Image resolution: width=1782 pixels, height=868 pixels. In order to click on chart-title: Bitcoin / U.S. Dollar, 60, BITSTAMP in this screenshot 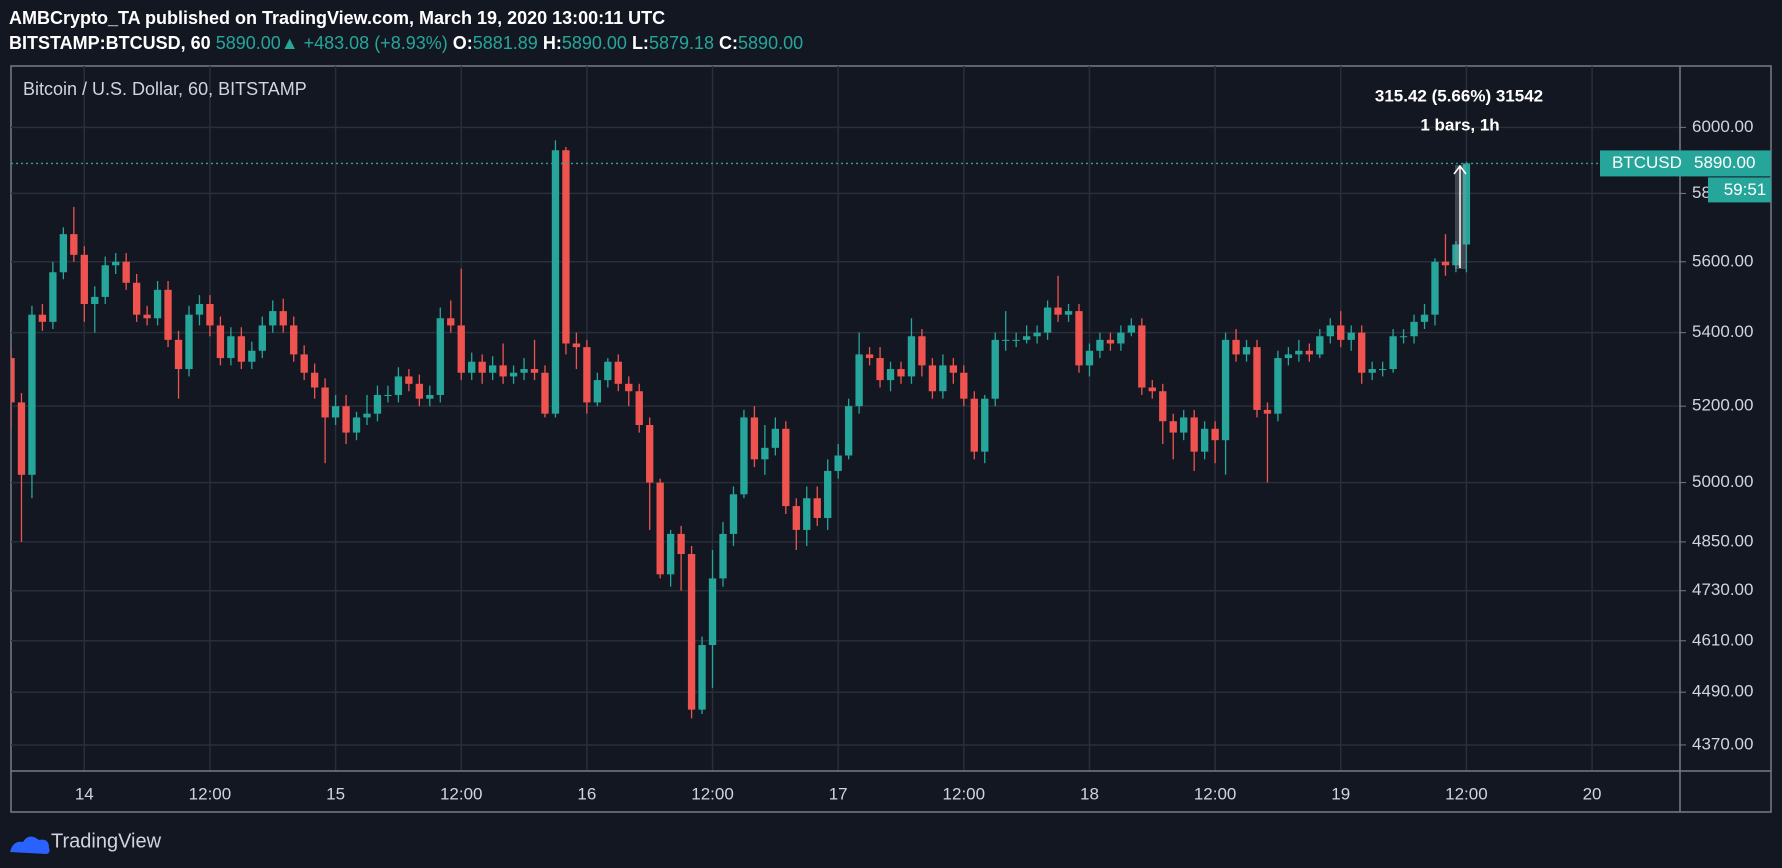, I will do `click(165, 89)`.